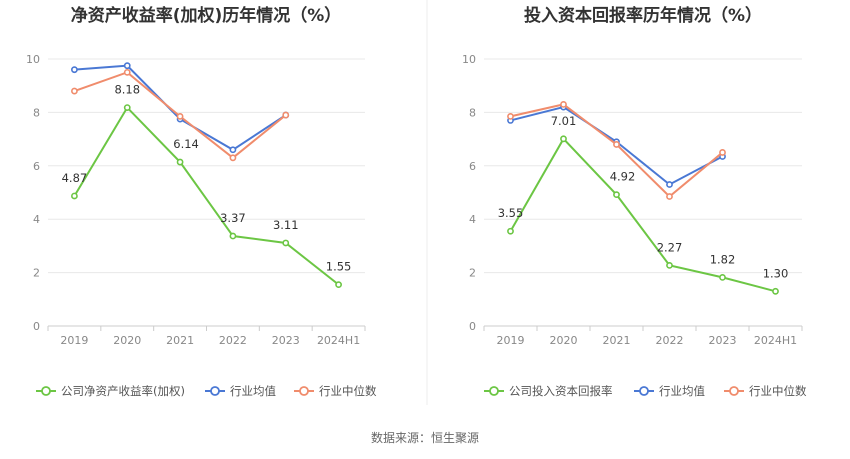 This screenshot has width=850, height=459. Describe the element at coordinates (75, 178) in the screenshot. I see `data-label: 4.87` at that location.